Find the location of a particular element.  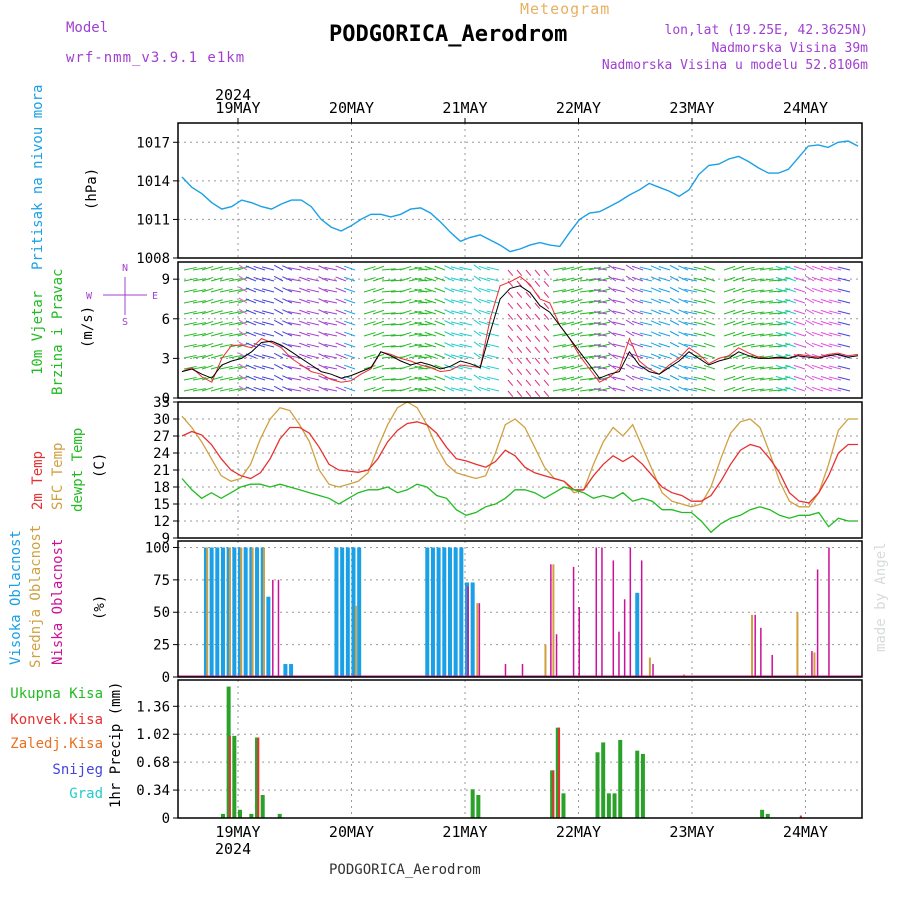

ytick-label-pressure: 1008 is located at coordinates (153, 259).